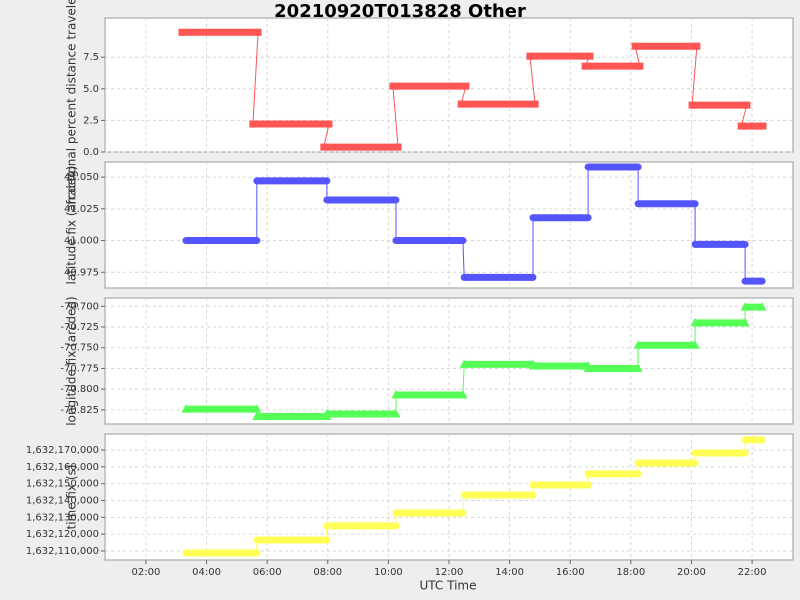  I want to click on y-tick-label: -70.800, so click(79, 389).